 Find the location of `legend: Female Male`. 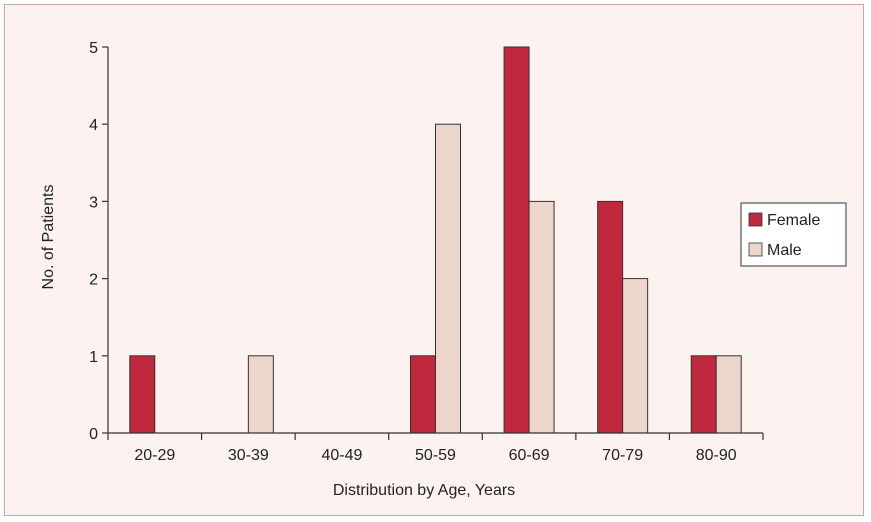

legend: Female Male is located at coordinates (793, 234).